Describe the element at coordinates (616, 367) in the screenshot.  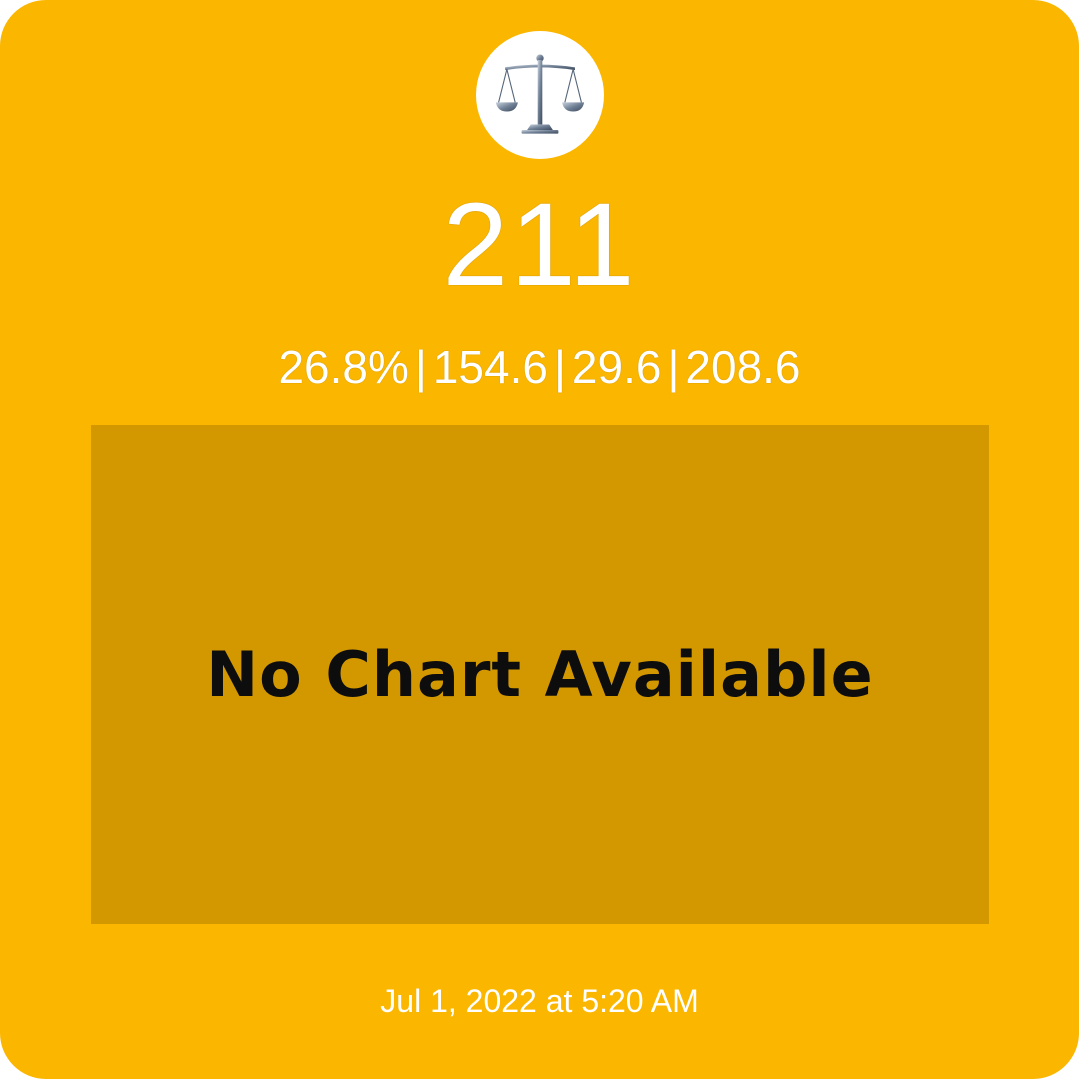
I see `stat-value: 29.6` at that location.